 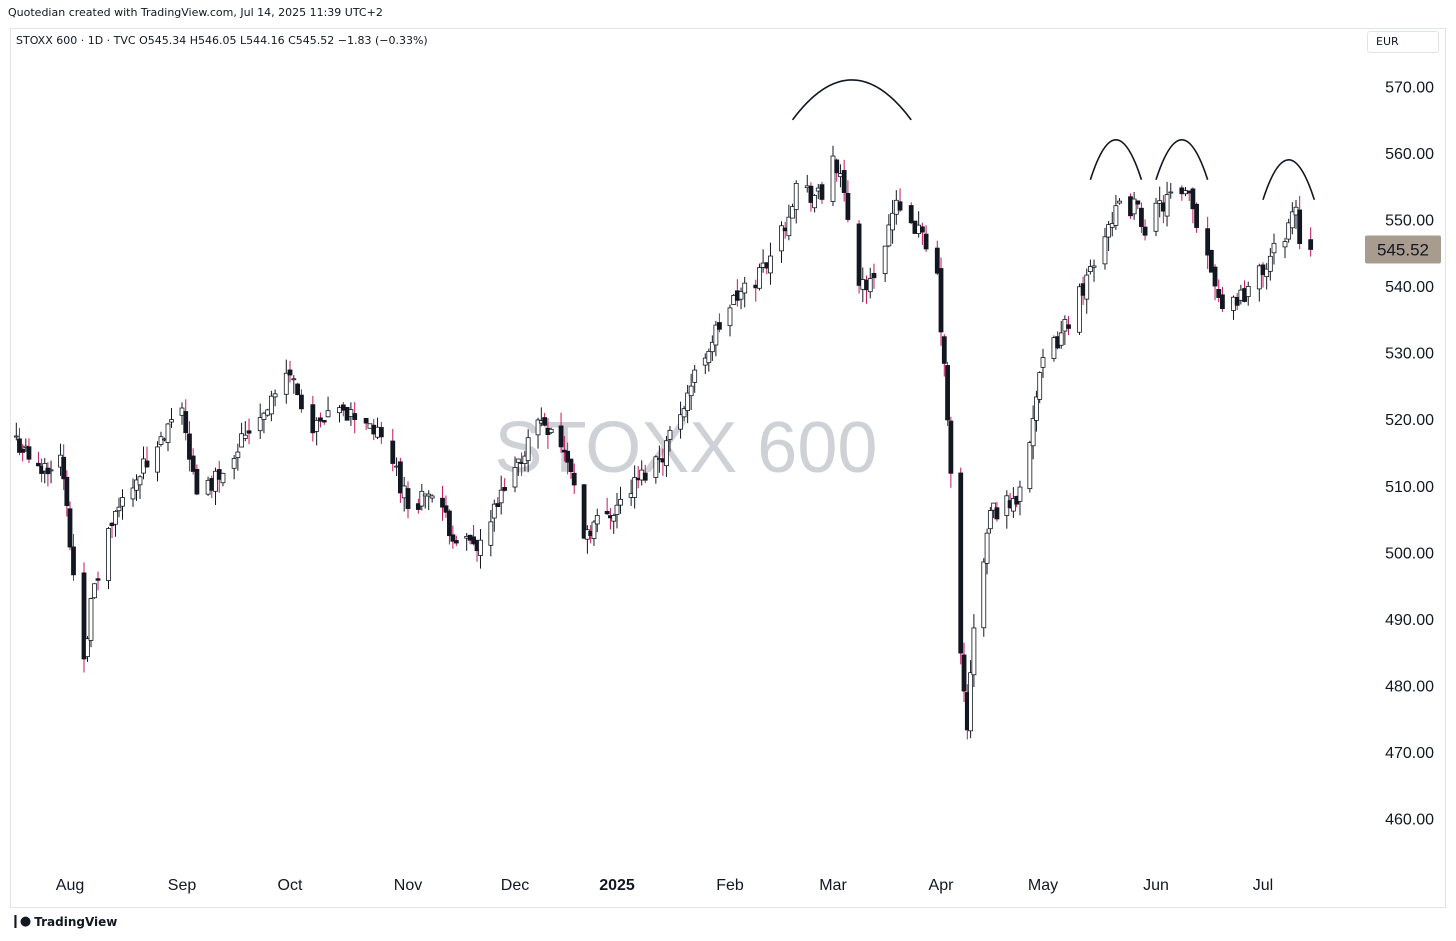 I want to click on x-tick-label: Nov, so click(x=408, y=885).